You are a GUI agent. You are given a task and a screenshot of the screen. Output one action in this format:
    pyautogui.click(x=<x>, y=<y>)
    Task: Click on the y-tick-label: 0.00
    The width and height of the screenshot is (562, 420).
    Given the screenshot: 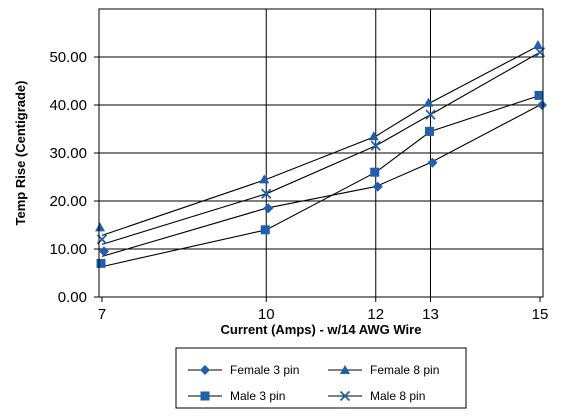 What is the action you would take?
    pyautogui.click(x=72, y=297)
    